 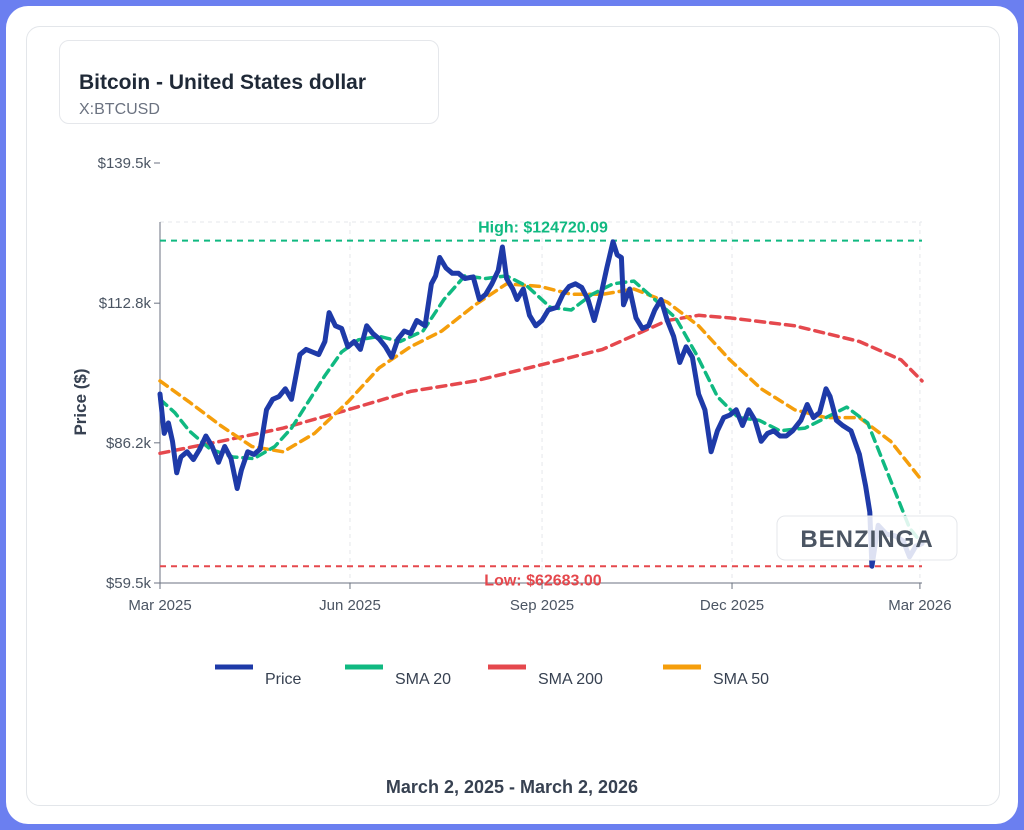 What do you see at coordinates (129, 583) in the screenshot?
I see `y-tick-label: $59.5k` at bounding box center [129, 583].